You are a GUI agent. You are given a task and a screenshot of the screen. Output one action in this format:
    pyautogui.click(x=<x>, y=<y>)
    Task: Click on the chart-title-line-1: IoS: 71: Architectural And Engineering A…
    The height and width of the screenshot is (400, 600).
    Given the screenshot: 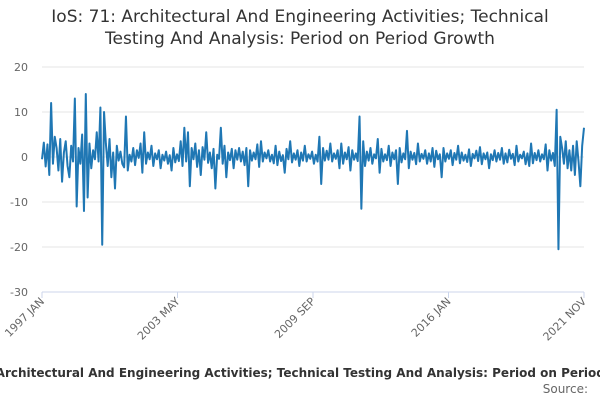 What is the action you would take?
    pyautogui.click(x=300, y=17)
    